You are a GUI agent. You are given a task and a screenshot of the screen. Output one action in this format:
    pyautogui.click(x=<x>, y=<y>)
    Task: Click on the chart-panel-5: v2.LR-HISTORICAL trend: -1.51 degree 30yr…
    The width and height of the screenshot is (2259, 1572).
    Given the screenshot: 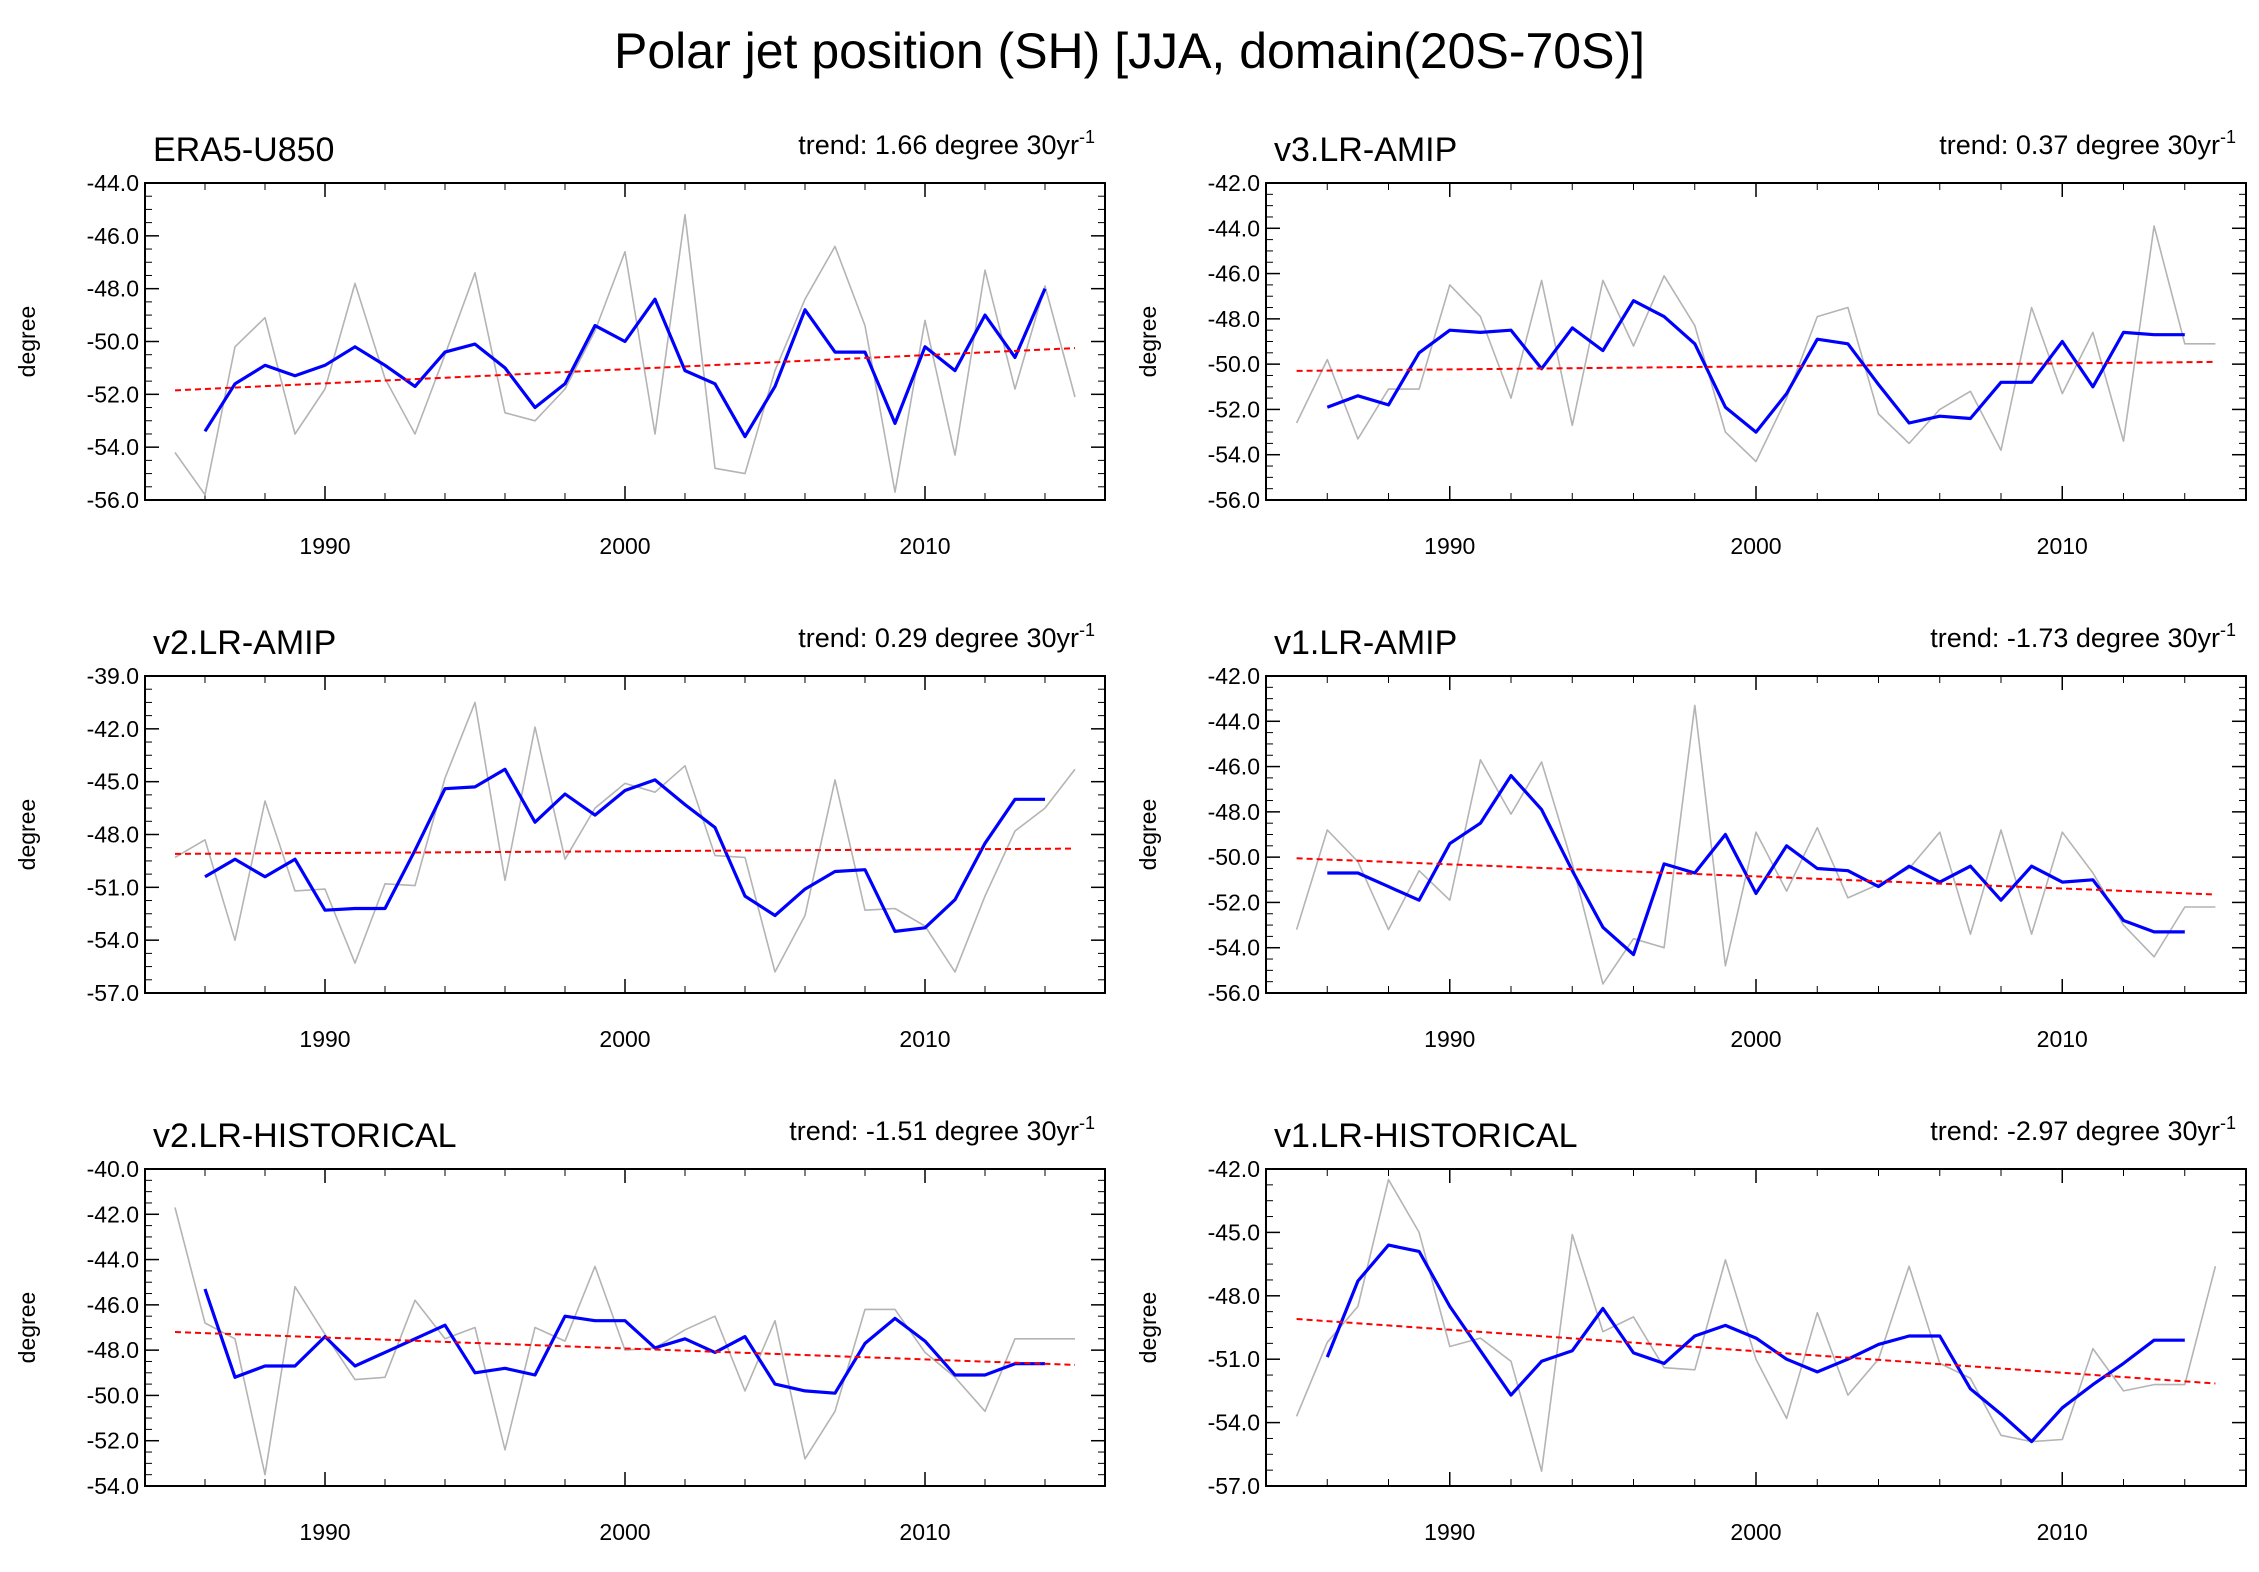 What is the action you would take?
    pyautogui.click(x=560, y=1329)
    